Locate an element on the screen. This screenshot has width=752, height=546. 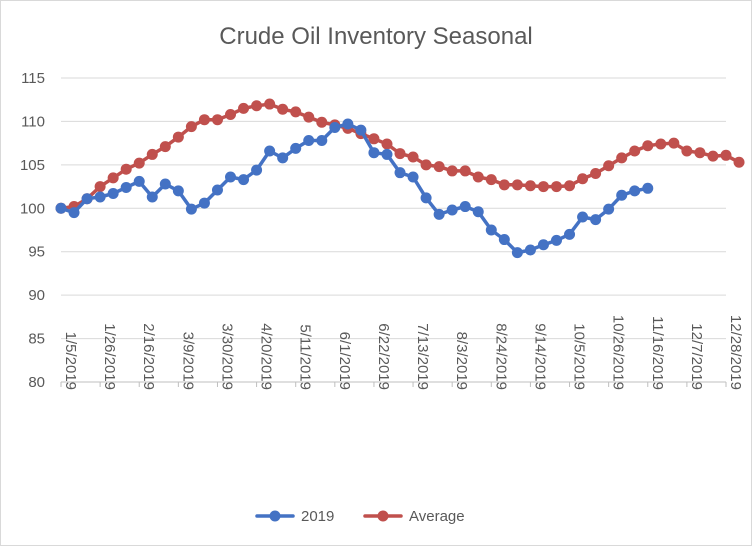
x-tick-label: 1/5/2019 is located at coordinates (70, 361).